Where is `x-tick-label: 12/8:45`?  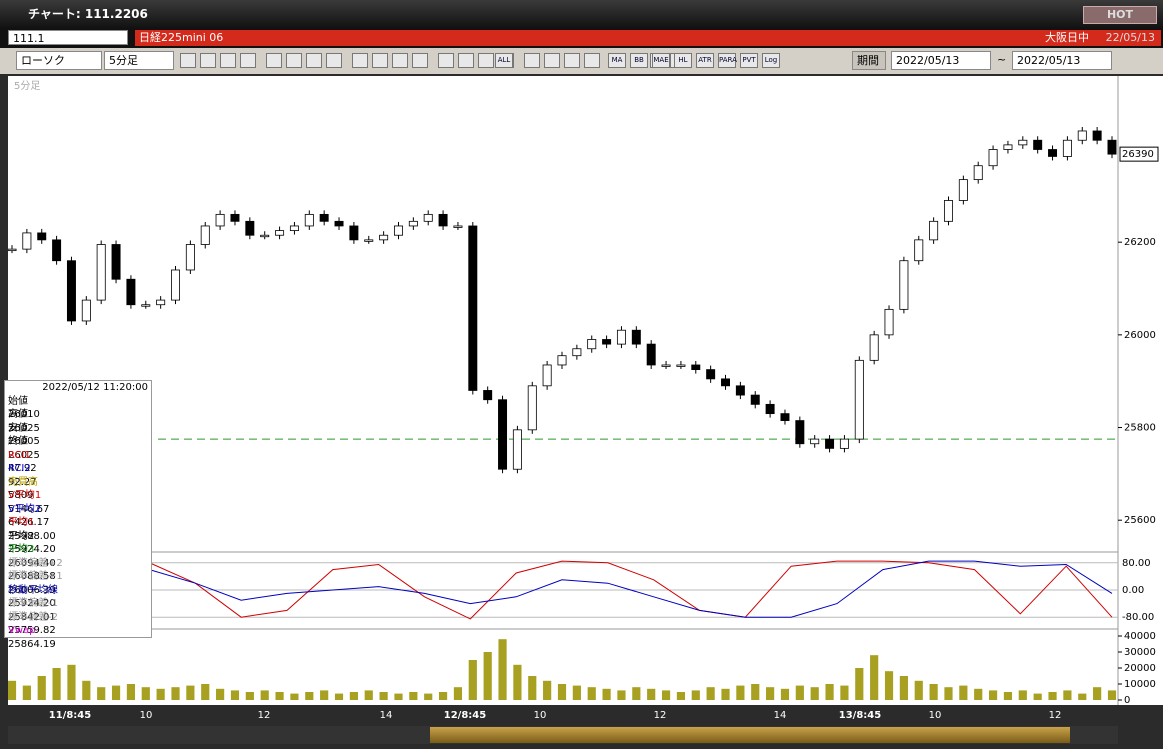 x-tick-label: 12/8:45 is located at coordinates (465, 715).